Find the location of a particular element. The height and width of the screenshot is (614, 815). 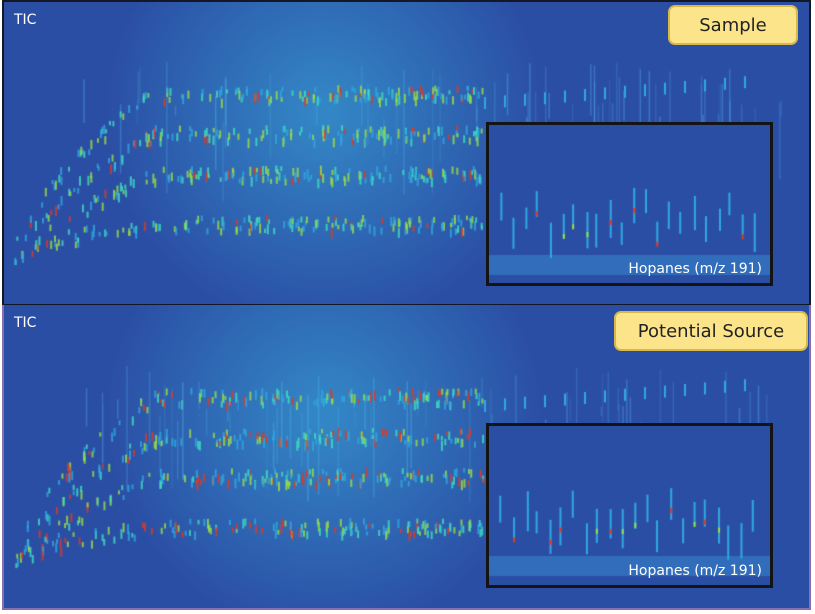

sample-title: Sample is located at coordinates (733, 25).